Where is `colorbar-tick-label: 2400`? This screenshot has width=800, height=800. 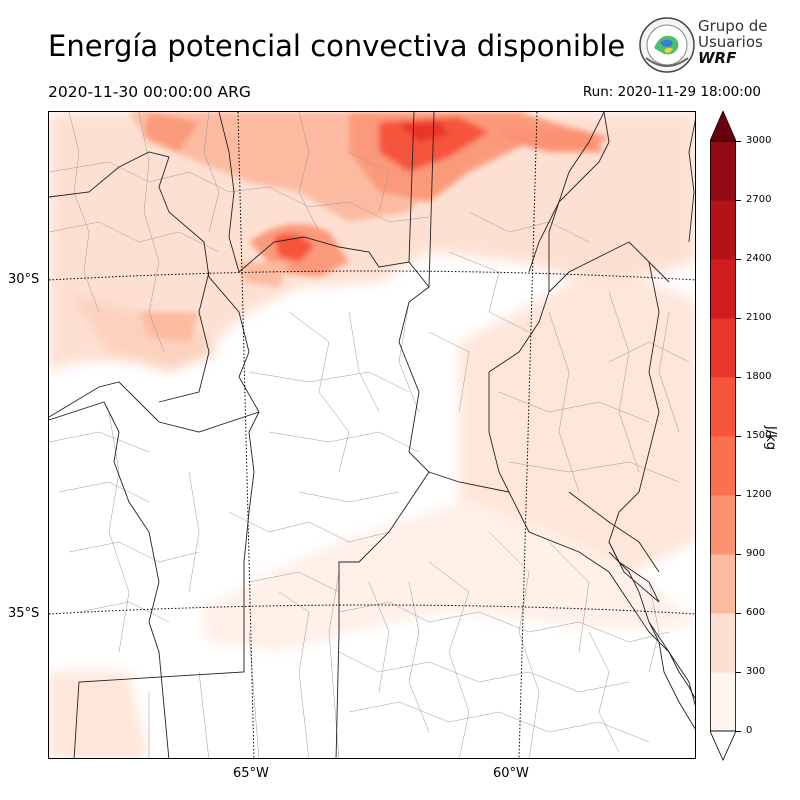 colorbar-tick-label: 2400 is located at coordinates (759, 258).